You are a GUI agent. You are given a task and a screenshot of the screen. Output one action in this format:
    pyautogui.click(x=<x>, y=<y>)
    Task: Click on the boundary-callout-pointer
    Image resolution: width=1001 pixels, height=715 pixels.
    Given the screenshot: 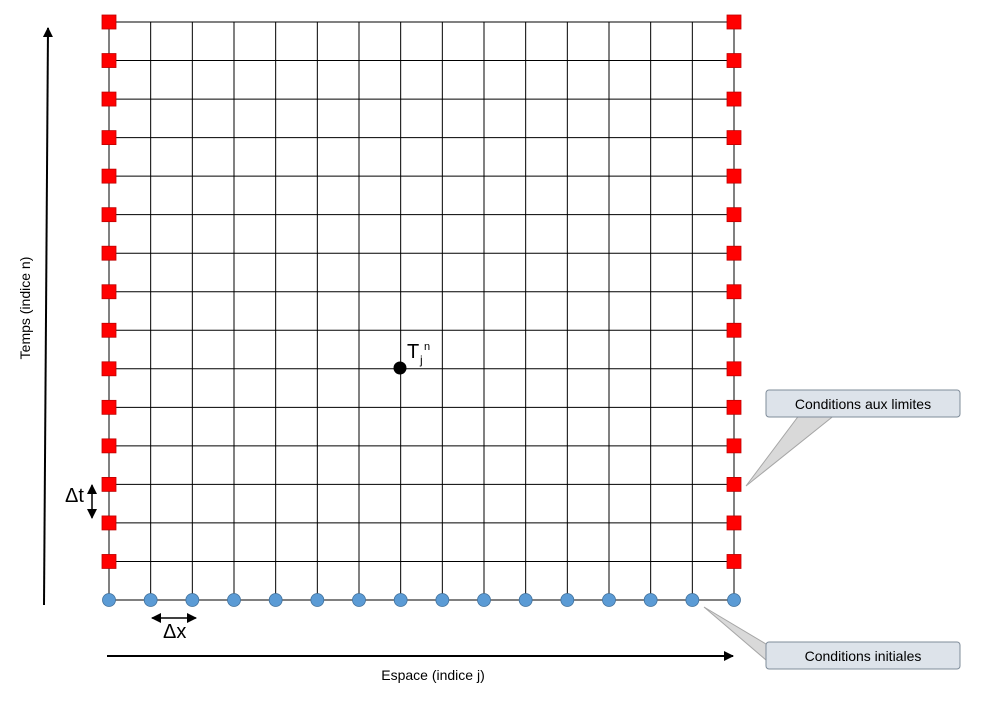 What is the action you would take?
    pyautogui.click(x=791, y=450)
    